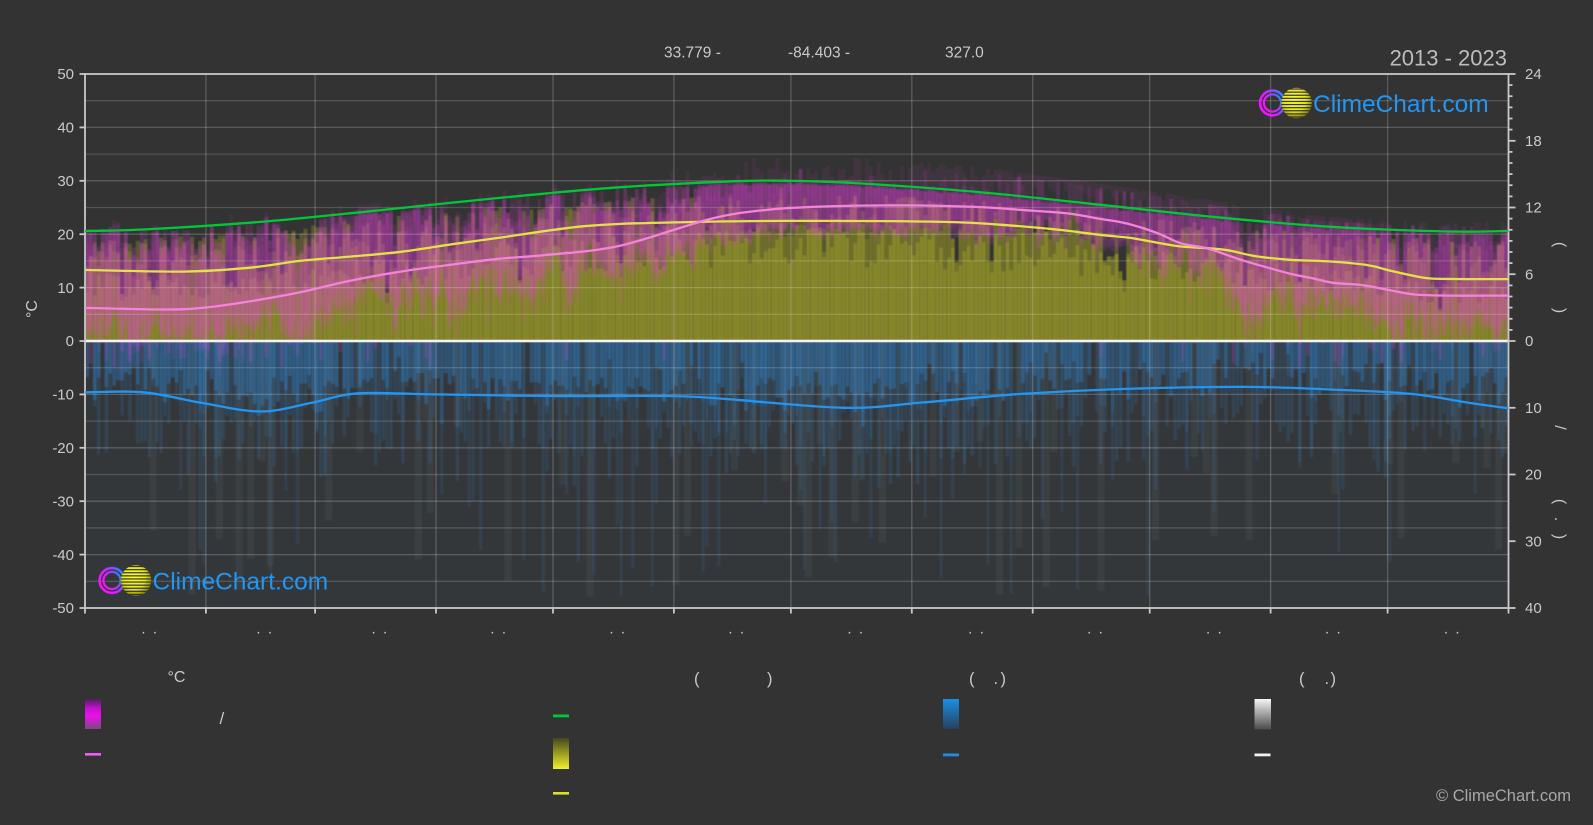 The width and height of the screenshot is (1593, 825). Describe the element at coordinates (63, 608) in the screenshot. I see `svg-text: -50` at that location.